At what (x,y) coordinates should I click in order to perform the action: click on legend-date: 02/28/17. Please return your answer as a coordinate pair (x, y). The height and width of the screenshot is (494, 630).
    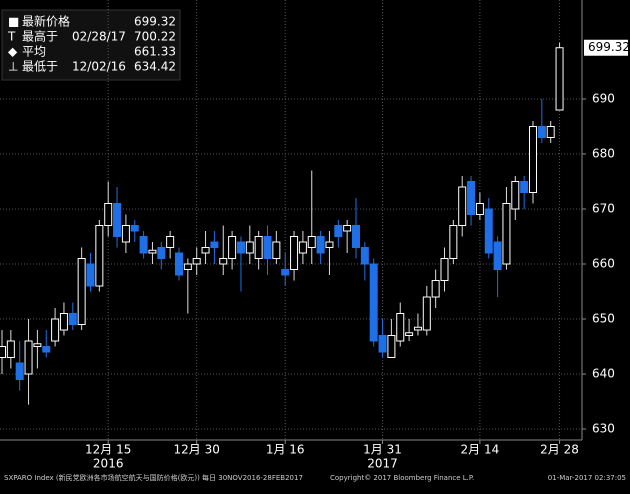
    Looking at the image, I should click on (99, 37).